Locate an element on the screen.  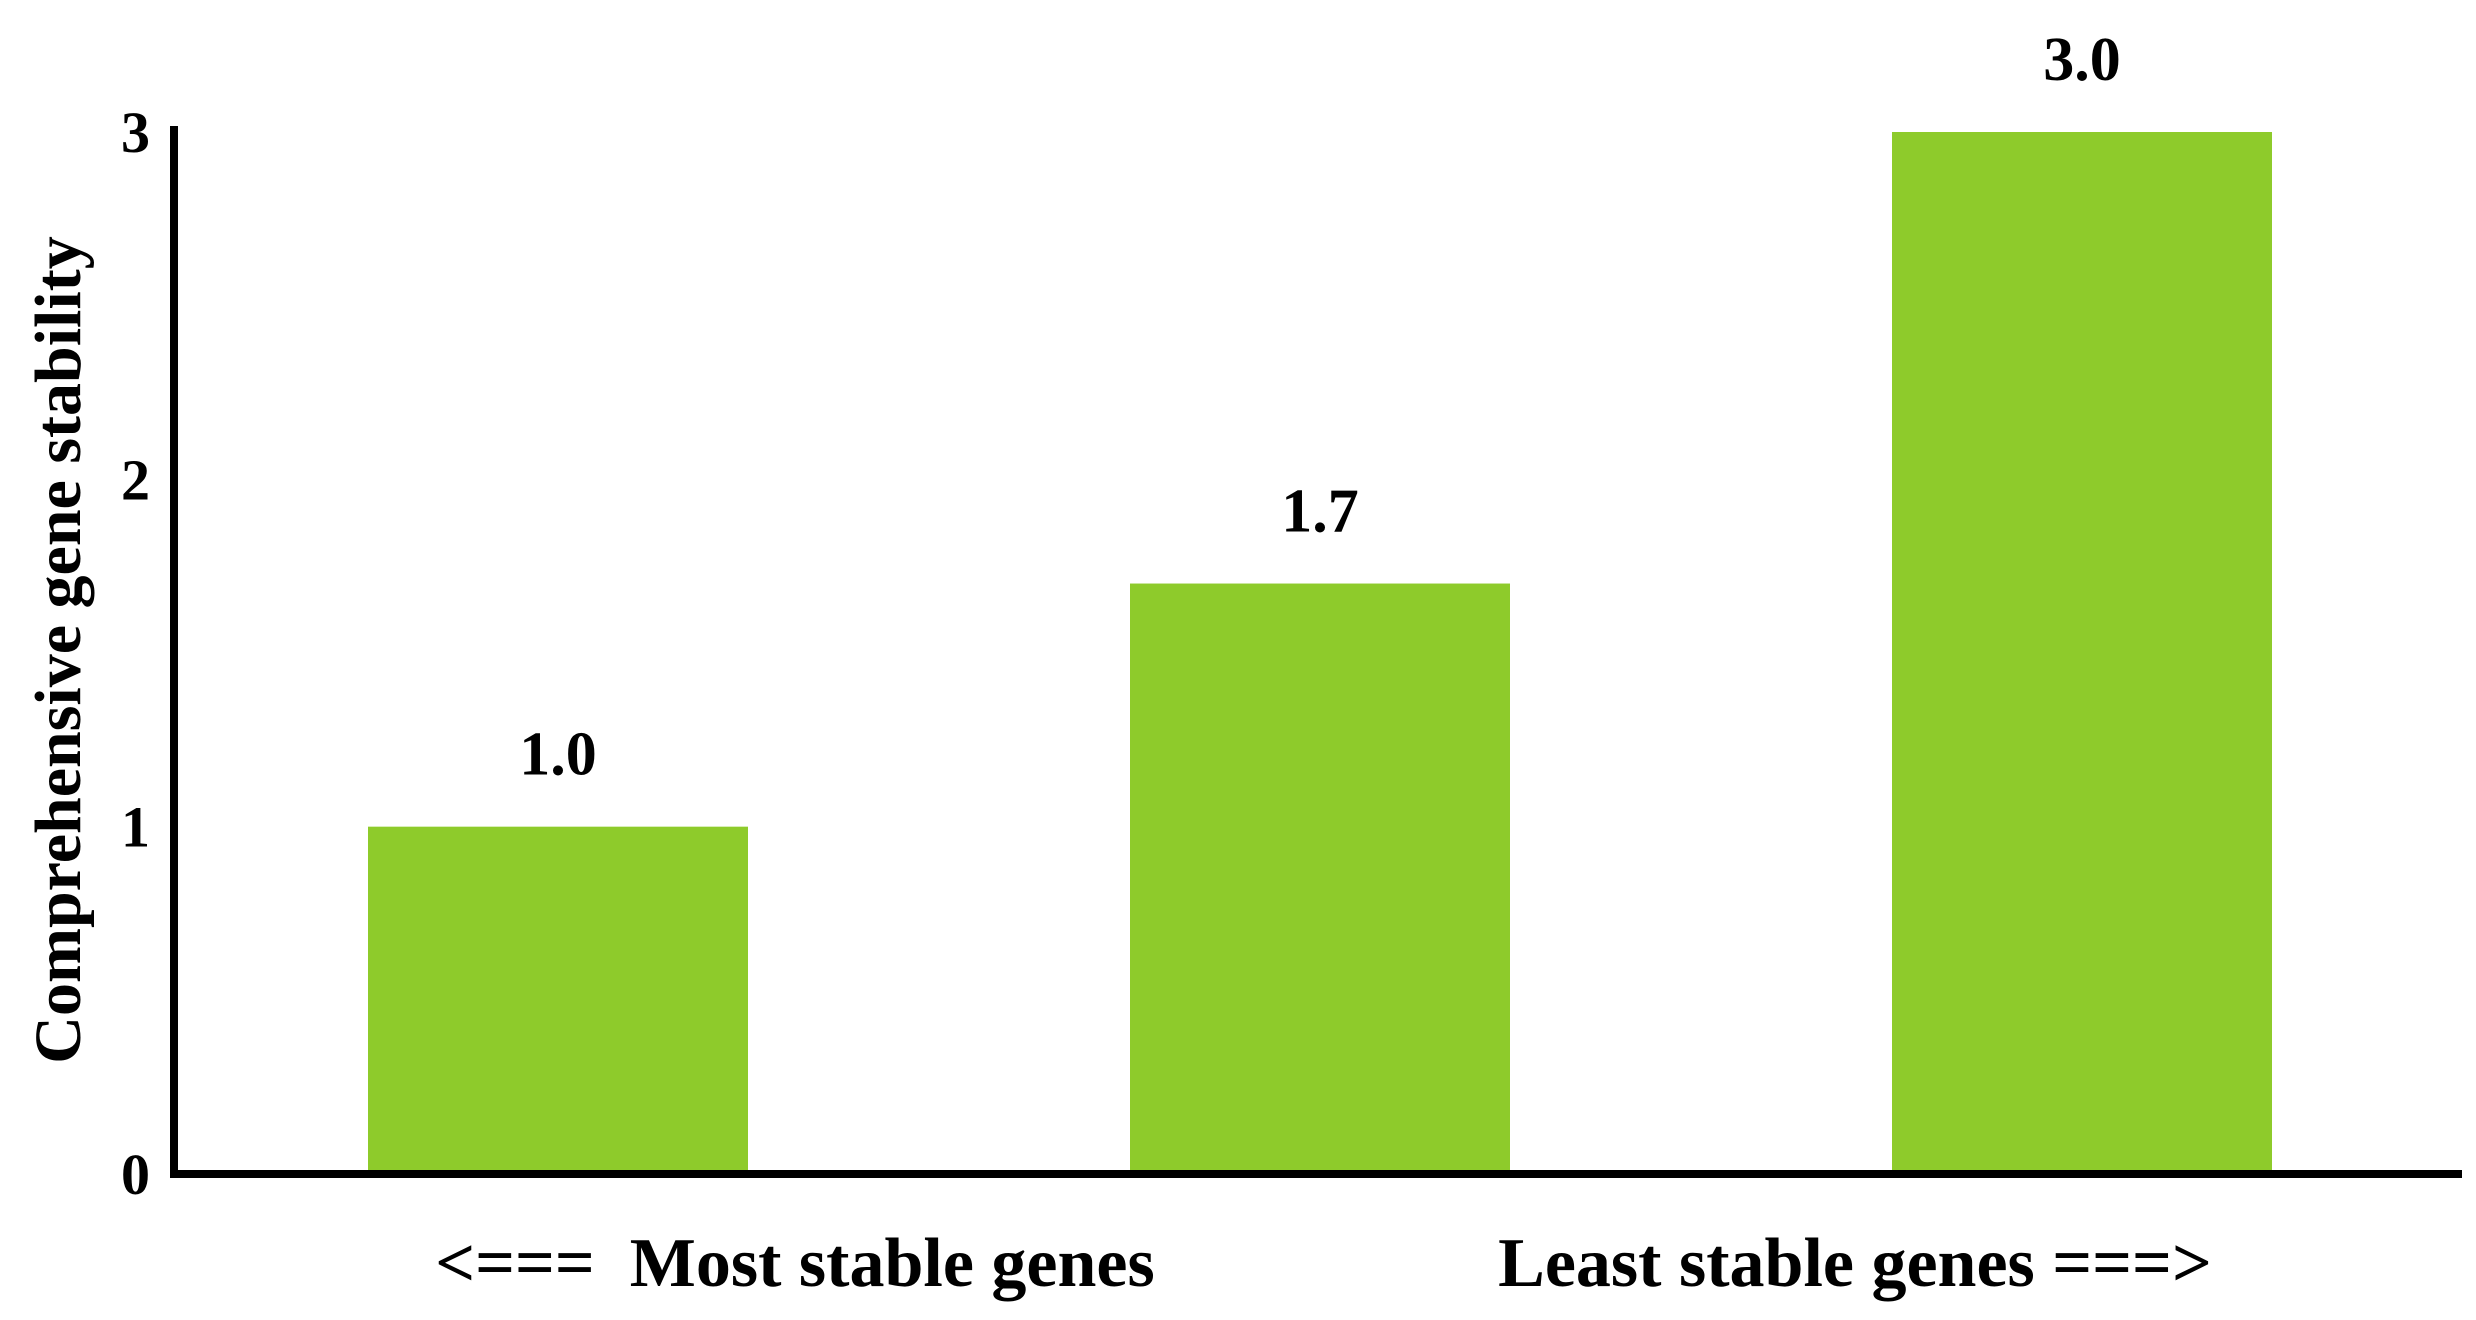
bar-value-label-1: 1.0 is located at coordinates (558, 755).